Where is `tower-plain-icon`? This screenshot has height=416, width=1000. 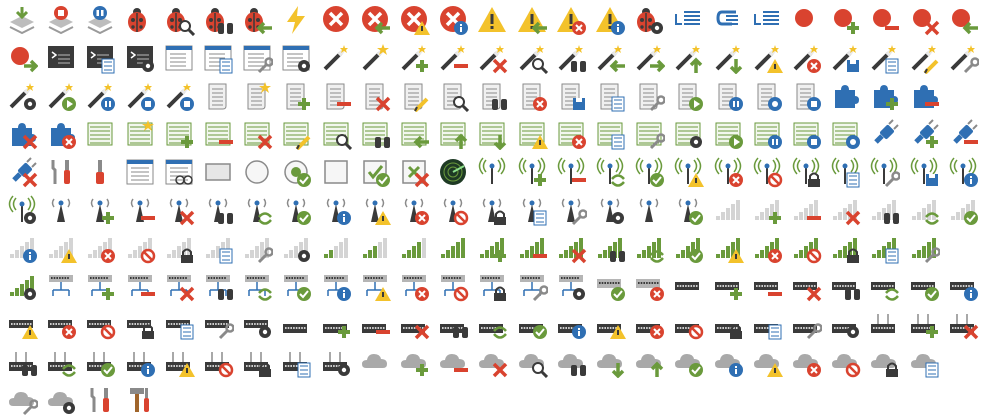 tower-plain-icon is located at coordinates (649, 210).